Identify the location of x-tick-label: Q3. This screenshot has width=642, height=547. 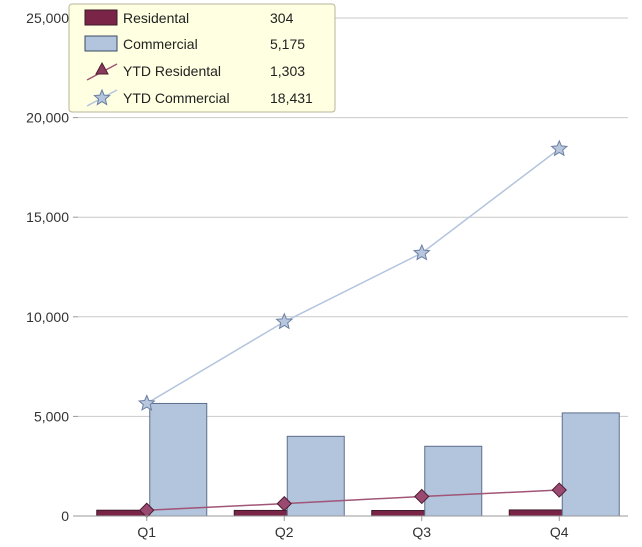
(421, 532).